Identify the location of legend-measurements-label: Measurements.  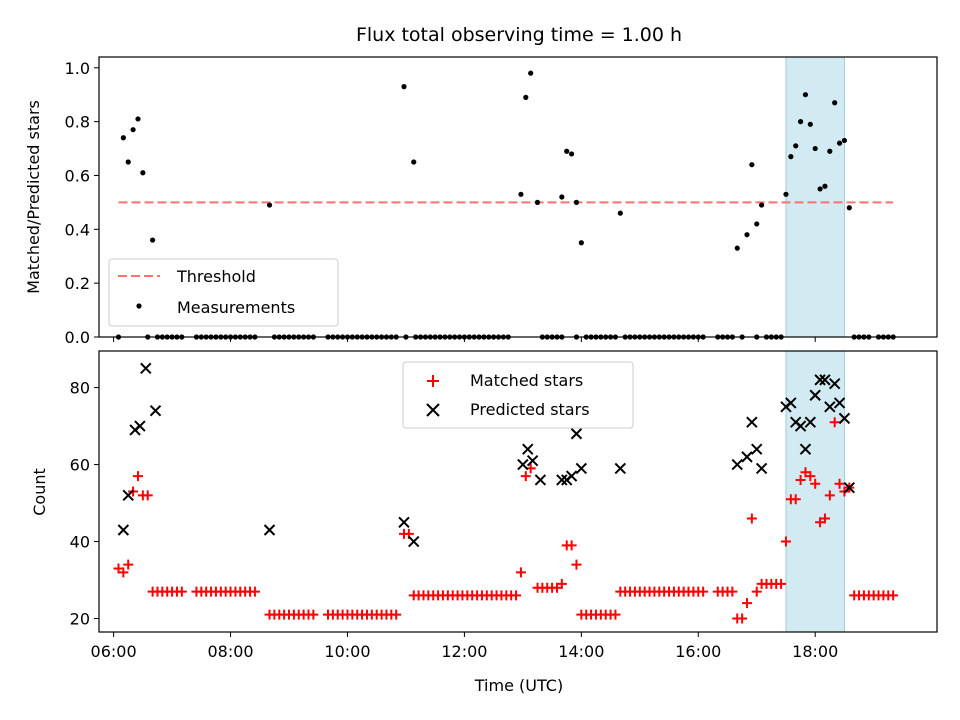
(236, 307).